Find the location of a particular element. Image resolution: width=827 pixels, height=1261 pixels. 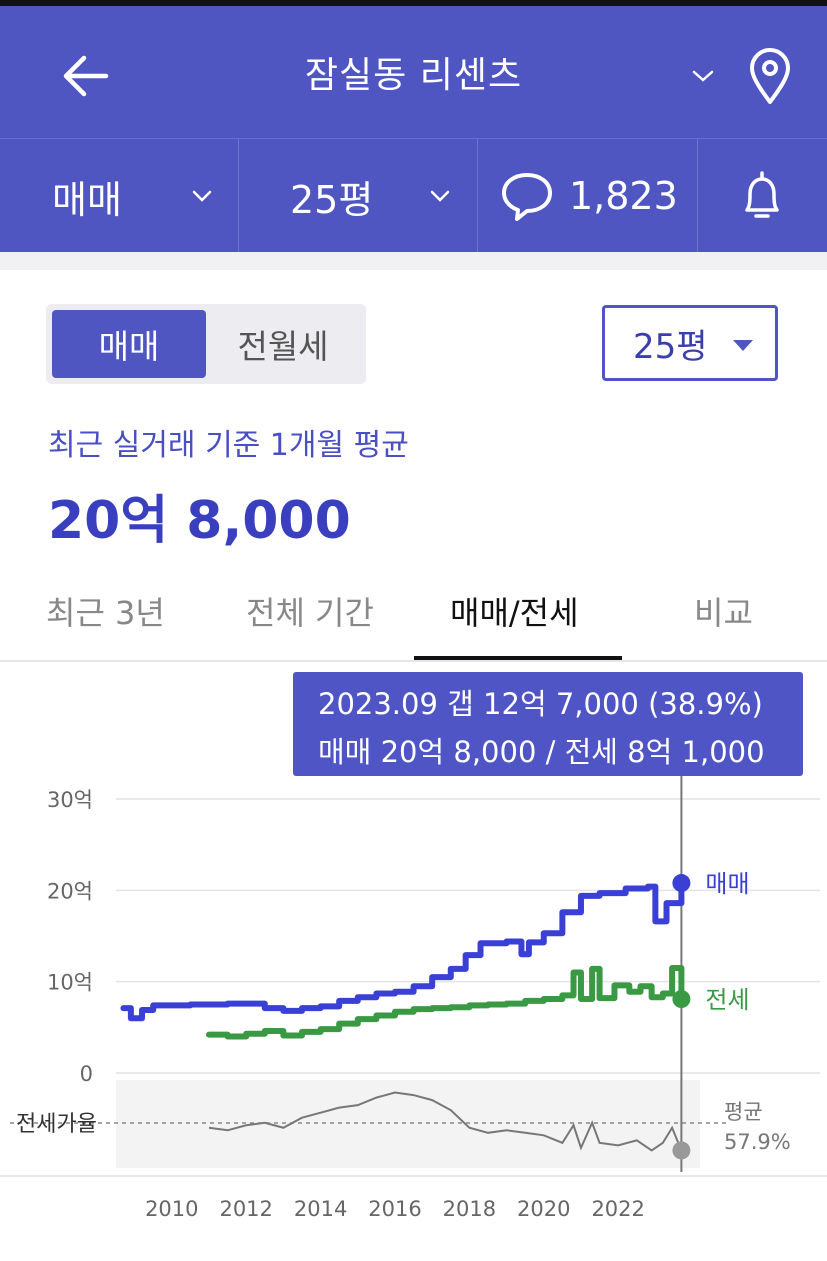

sale-series-line is located at coordinates (402, 951).